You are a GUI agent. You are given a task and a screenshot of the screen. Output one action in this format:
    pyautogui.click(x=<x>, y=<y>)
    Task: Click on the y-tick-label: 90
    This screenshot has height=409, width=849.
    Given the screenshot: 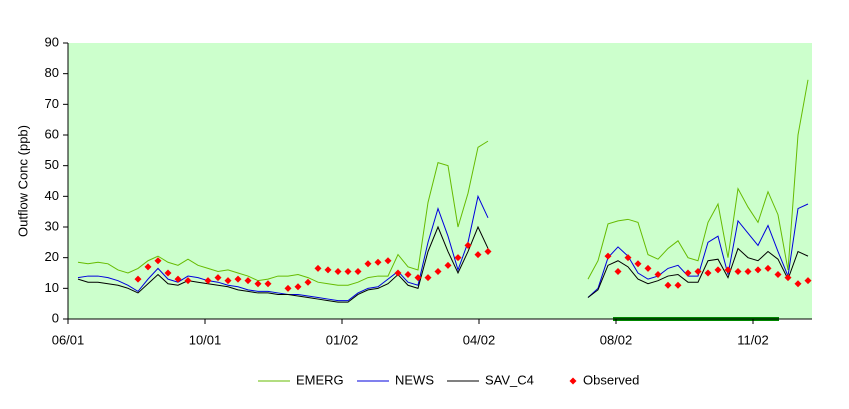 What is the action you would take?
    pyautogui.click(x=52, y=41)
    